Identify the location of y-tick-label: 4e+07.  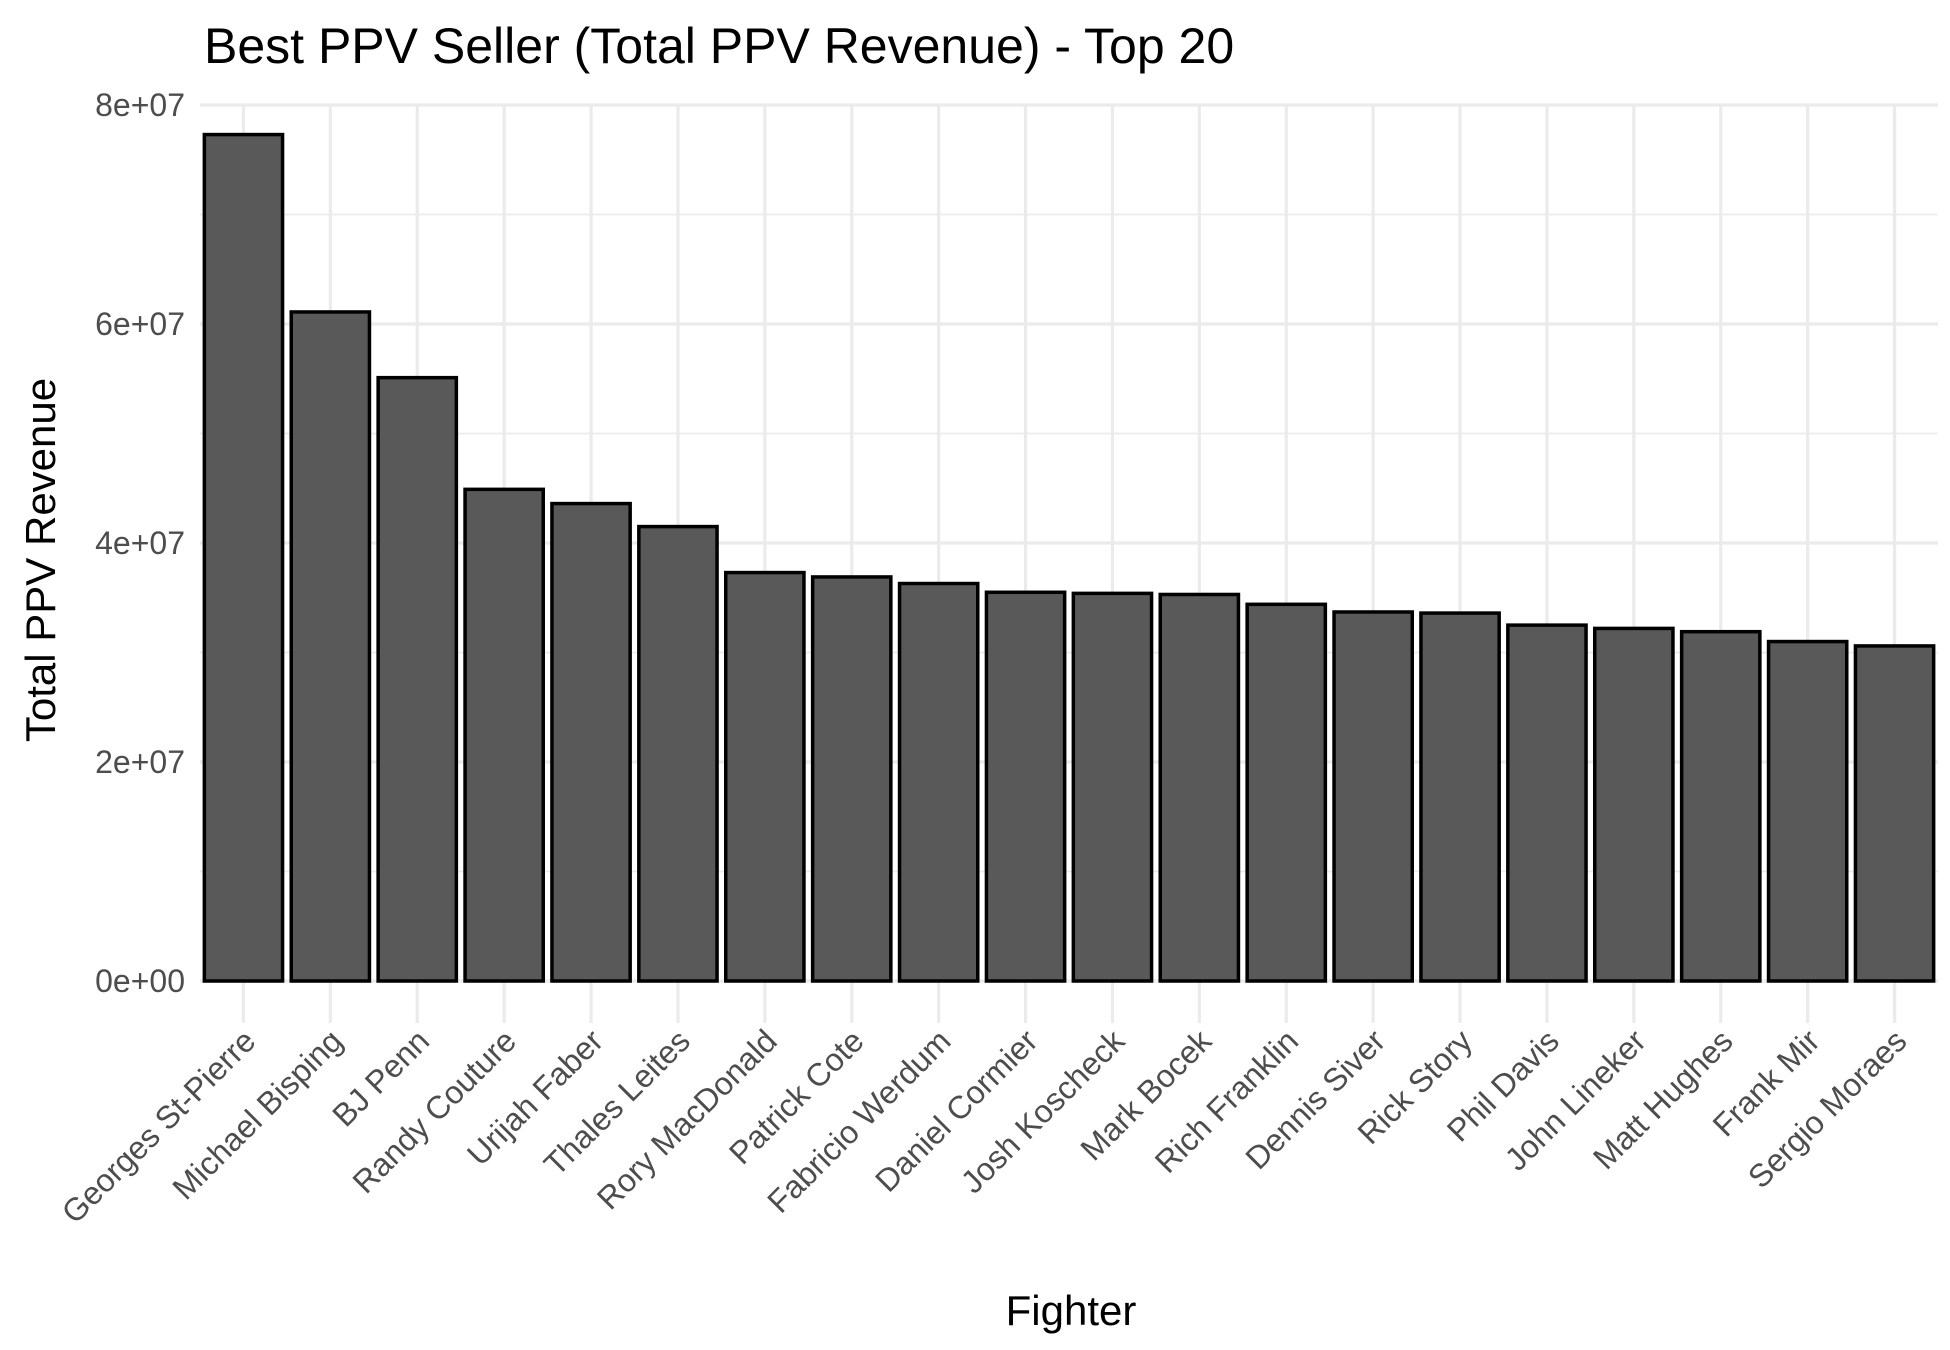
(140, 543).